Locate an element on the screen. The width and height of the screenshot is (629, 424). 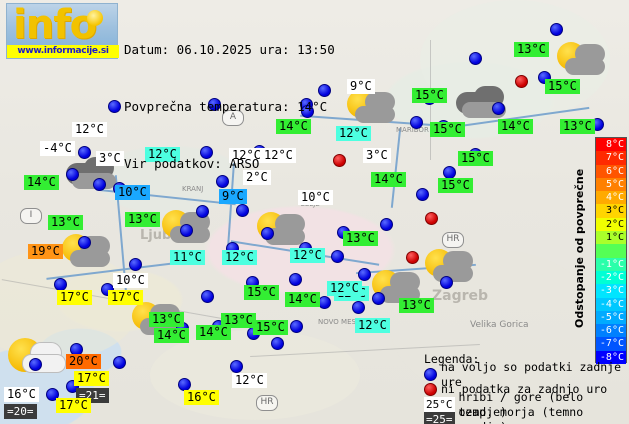
scale-band-minus8: -8°C is located at coordinates (611, 357).